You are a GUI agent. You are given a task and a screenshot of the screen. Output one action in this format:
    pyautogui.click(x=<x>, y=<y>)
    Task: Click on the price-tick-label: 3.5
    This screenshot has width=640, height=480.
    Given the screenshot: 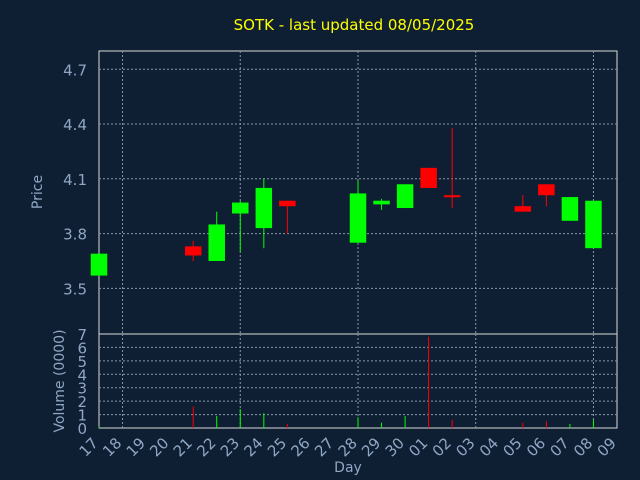 What is the action you would take?
    pyautogui.click(x=75, y=289)
    